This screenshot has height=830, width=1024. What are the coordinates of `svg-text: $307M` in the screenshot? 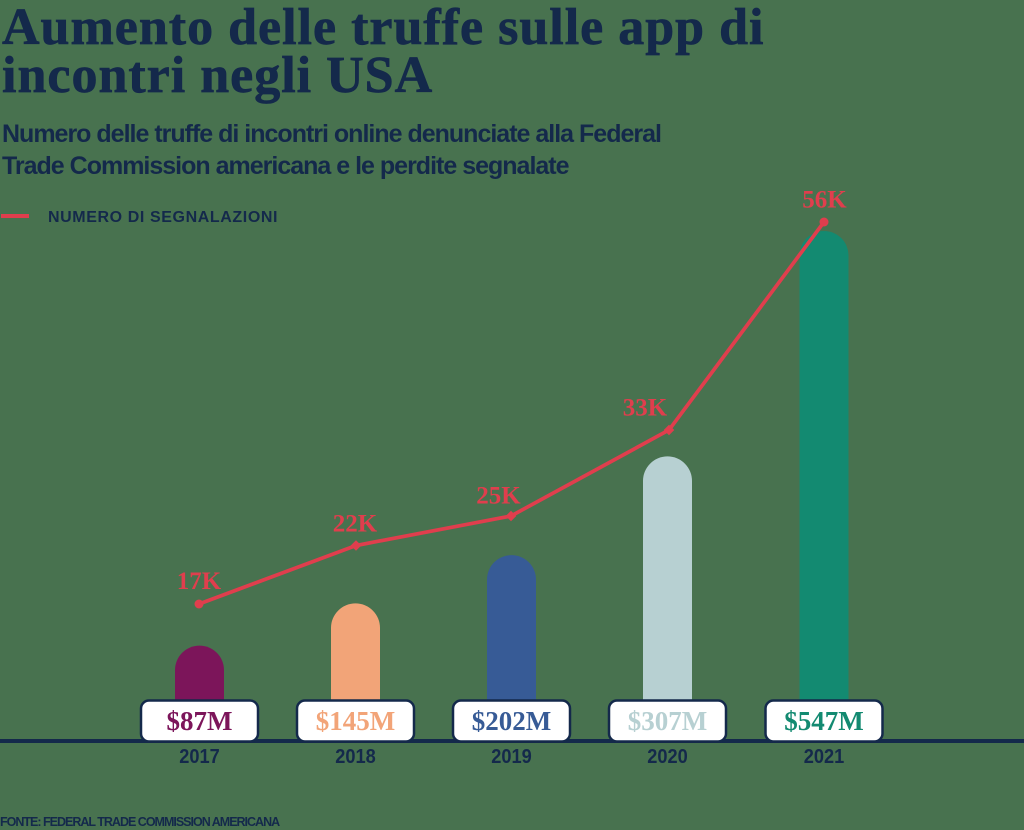 It's located at (667, 721).